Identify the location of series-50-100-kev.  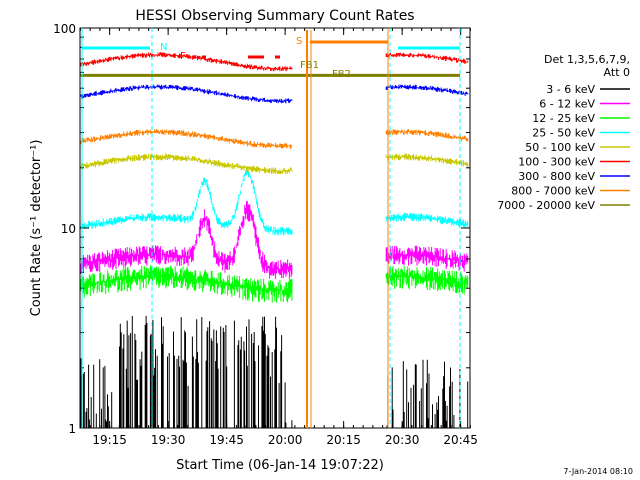
(274, 164).